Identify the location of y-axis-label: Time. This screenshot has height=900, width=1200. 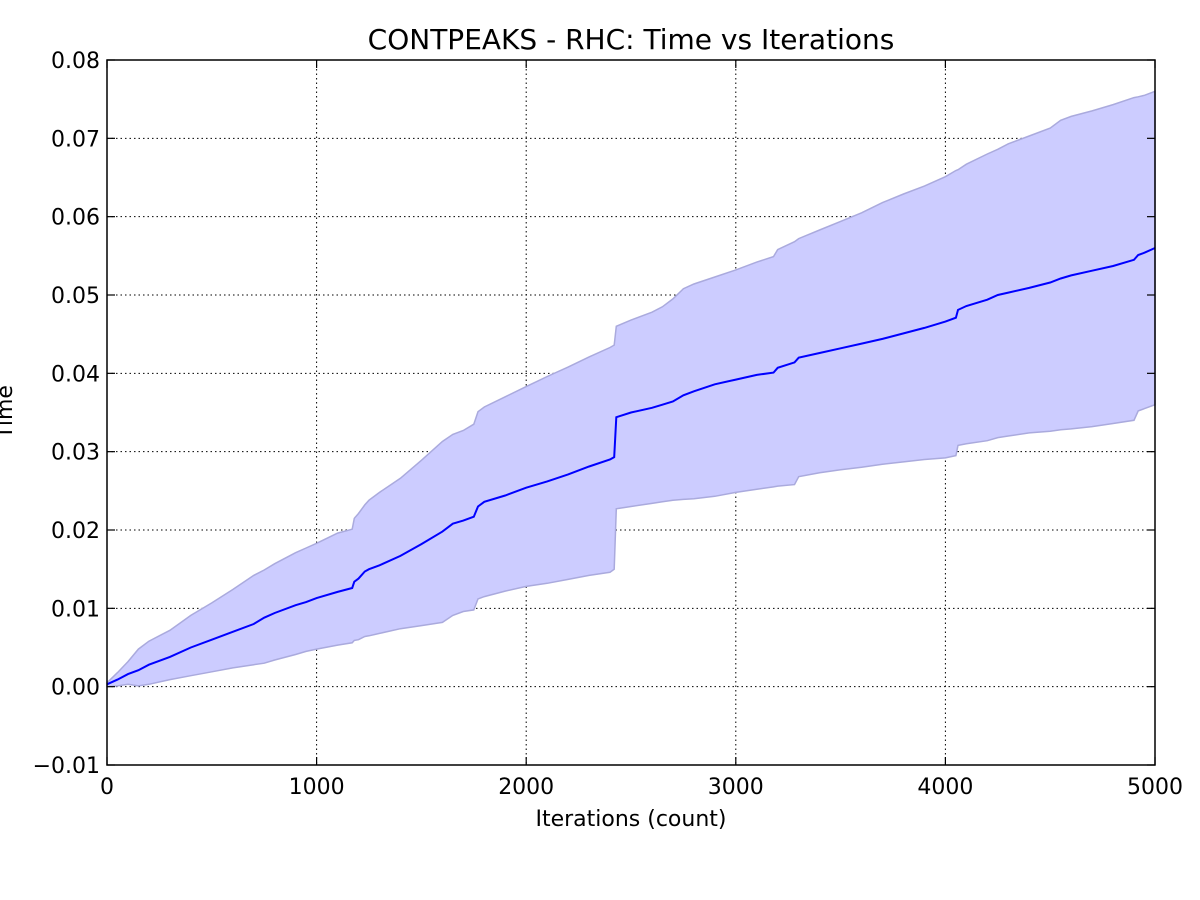
(9, 412).